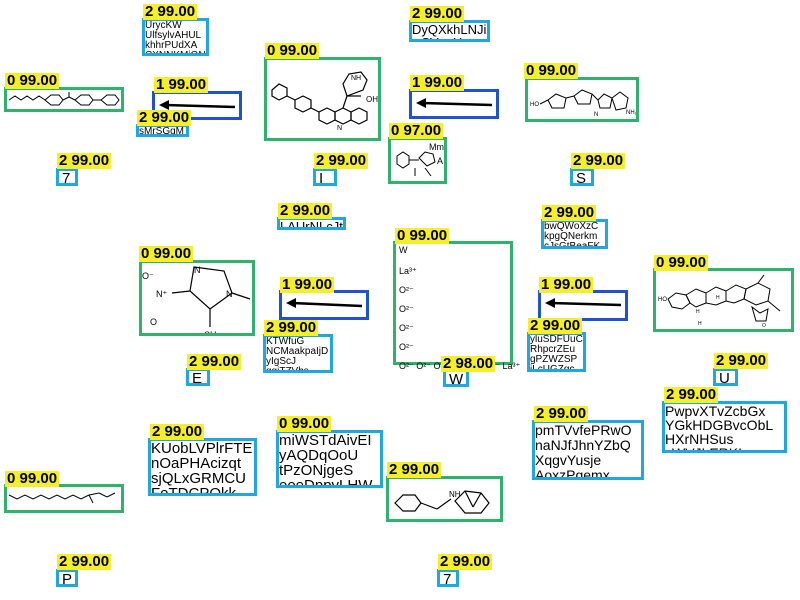  What do you see at coordinates (440, 161) in the screenshot?
I see `svg-text: A` at bounding box center [440, 161].